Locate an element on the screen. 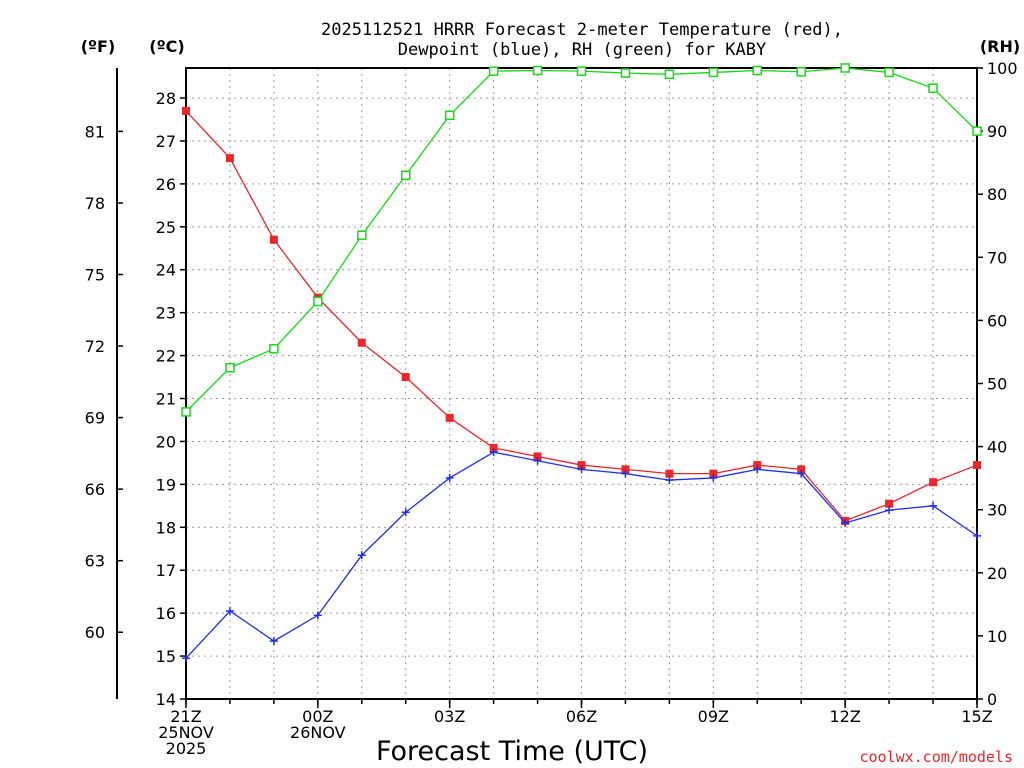 The width and height of the screenshot is (1024, 768). celsius-tick-label: 18 is located at coordinates (166, 527).